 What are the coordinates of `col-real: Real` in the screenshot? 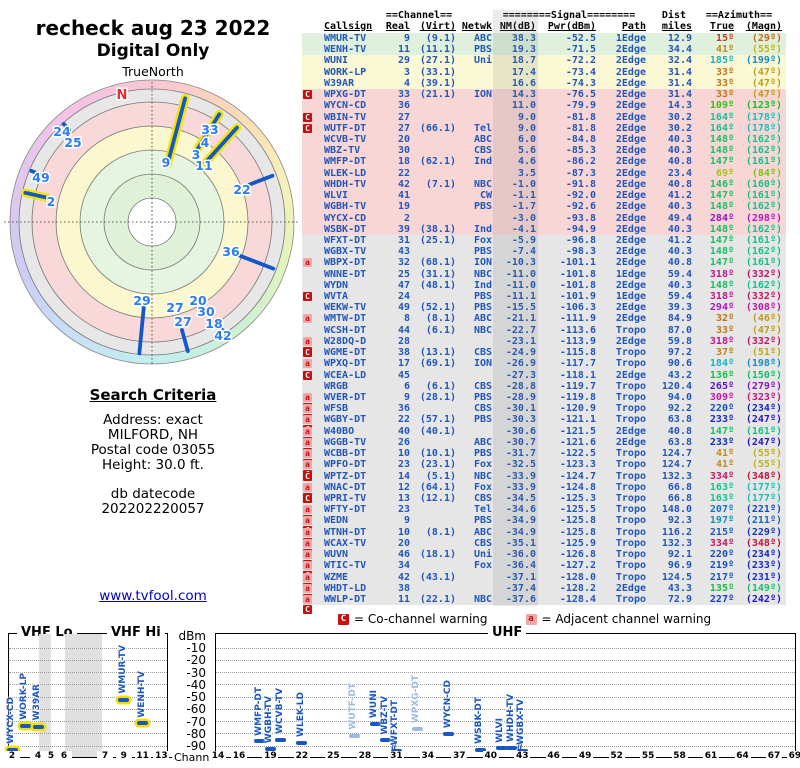 It's located at (397, 26).